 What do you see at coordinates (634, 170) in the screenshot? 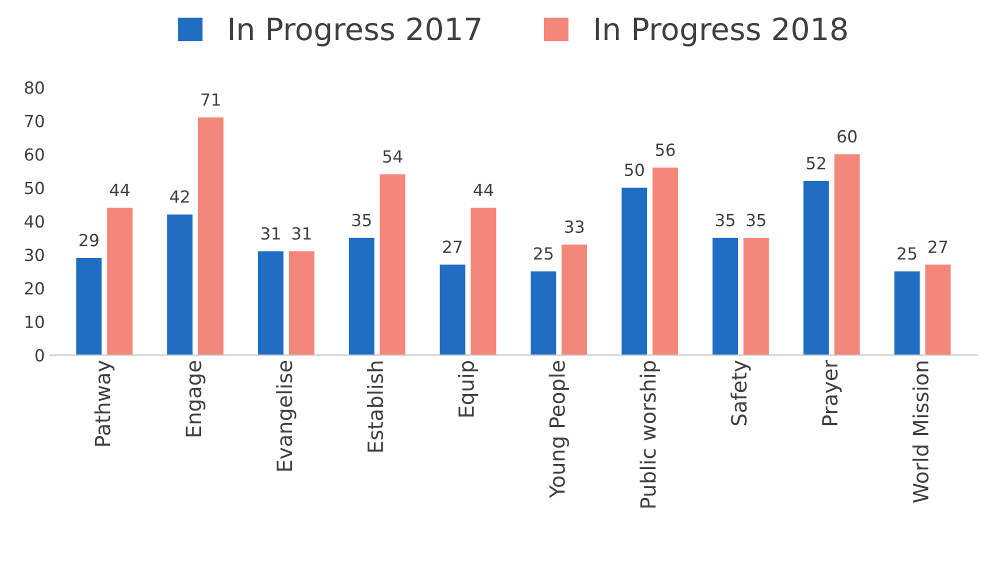
I see `data-label: 50` at bounding box center [634, 170].